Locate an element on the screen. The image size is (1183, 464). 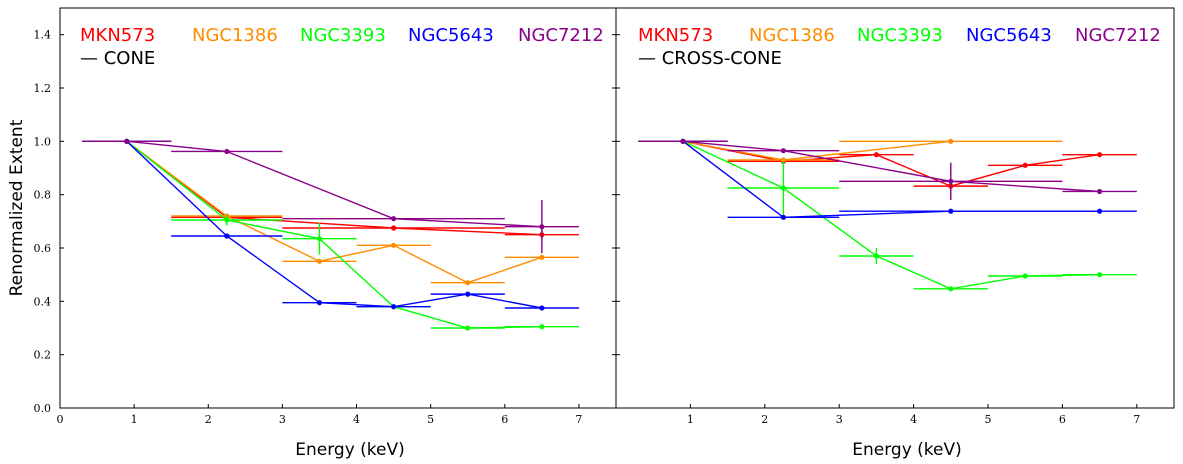
panel-annotation: — CONE is located at coordinates (117, 58).